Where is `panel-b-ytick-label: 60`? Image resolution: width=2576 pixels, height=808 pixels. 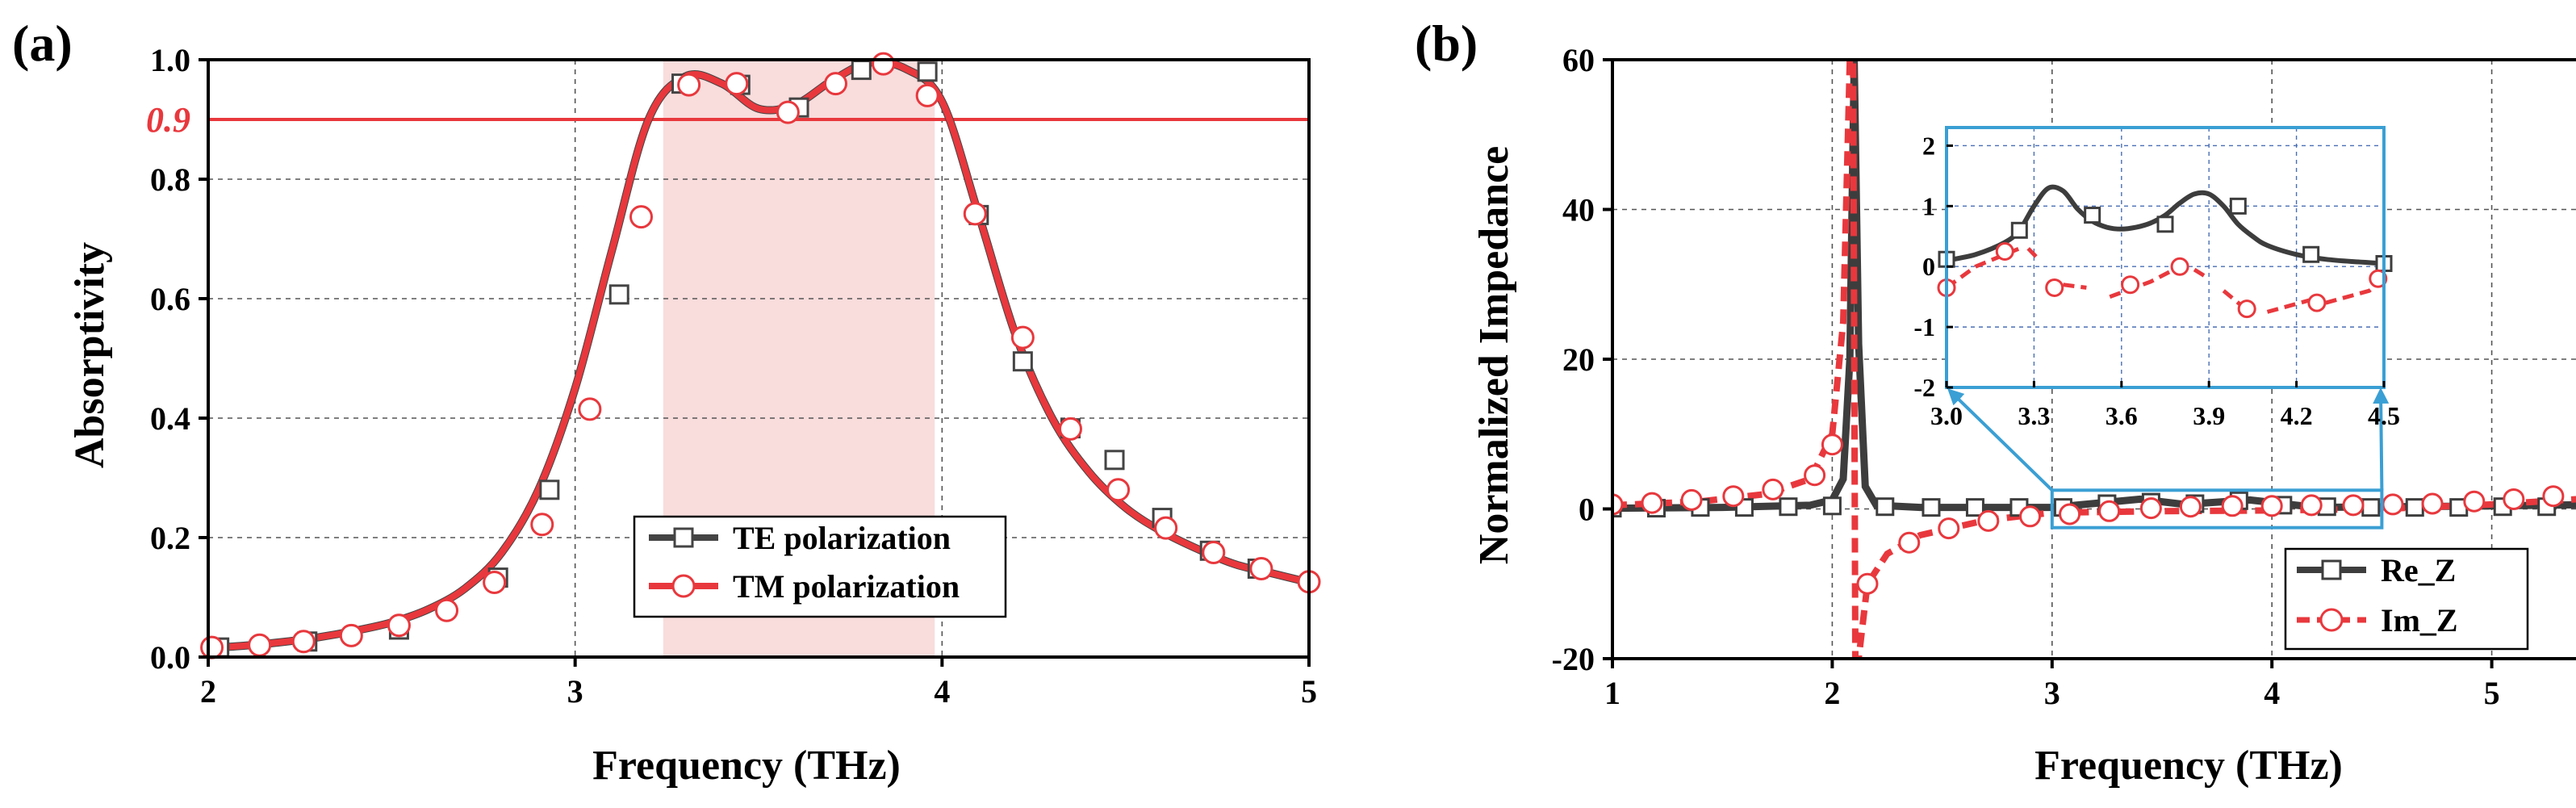 panel-b-ytick-label: 60 is located at coordinates (1578, 60).